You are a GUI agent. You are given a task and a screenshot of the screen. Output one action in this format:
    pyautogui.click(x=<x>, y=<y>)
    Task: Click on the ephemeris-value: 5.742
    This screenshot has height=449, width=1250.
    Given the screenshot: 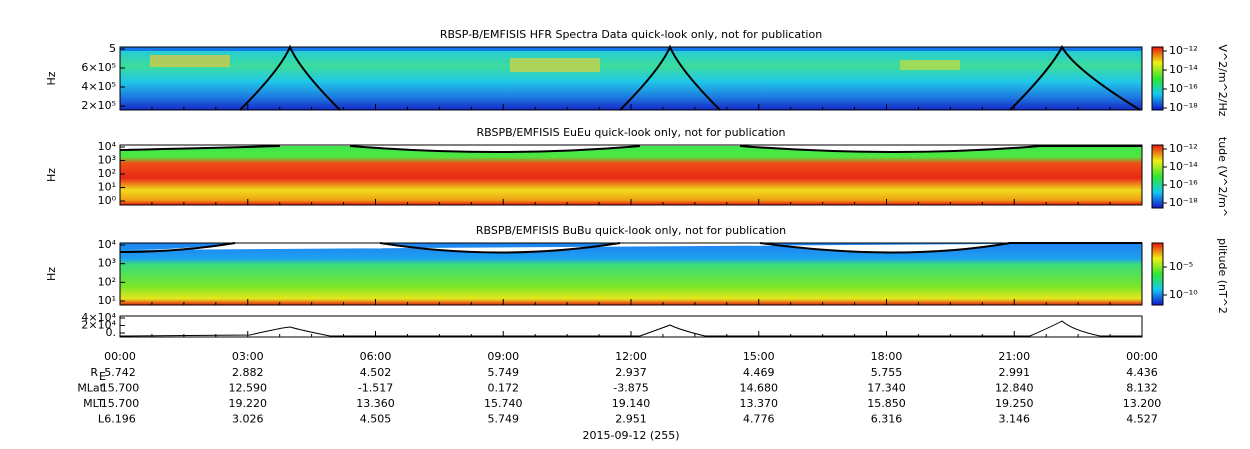 What is the action you would take?
    pyautogui.click(x=120, y=372)
    